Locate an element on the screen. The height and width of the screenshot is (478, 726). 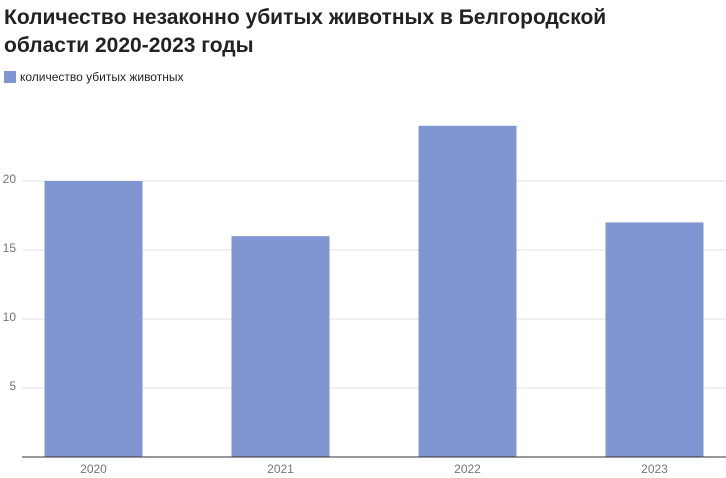
y-tick-label: 15 is located at coordinates (10, 248).